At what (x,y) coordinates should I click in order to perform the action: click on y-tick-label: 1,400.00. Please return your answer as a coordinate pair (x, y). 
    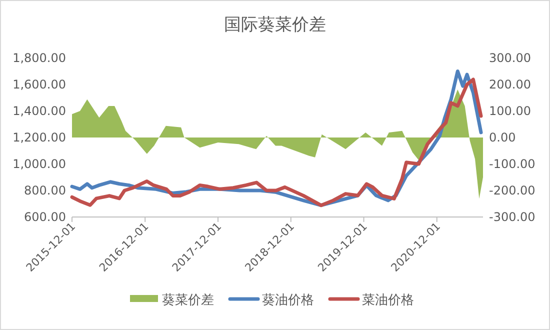
    Looking at the image, I should click on (39, 111).